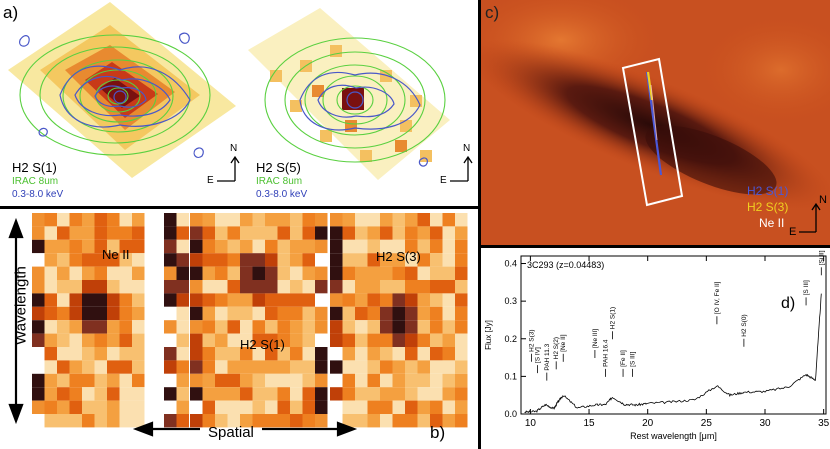 The image size is (830, 449). Describe the element at coordinates (648, 423) in the screenshot. I see `x-tick-label: 20` at that location.